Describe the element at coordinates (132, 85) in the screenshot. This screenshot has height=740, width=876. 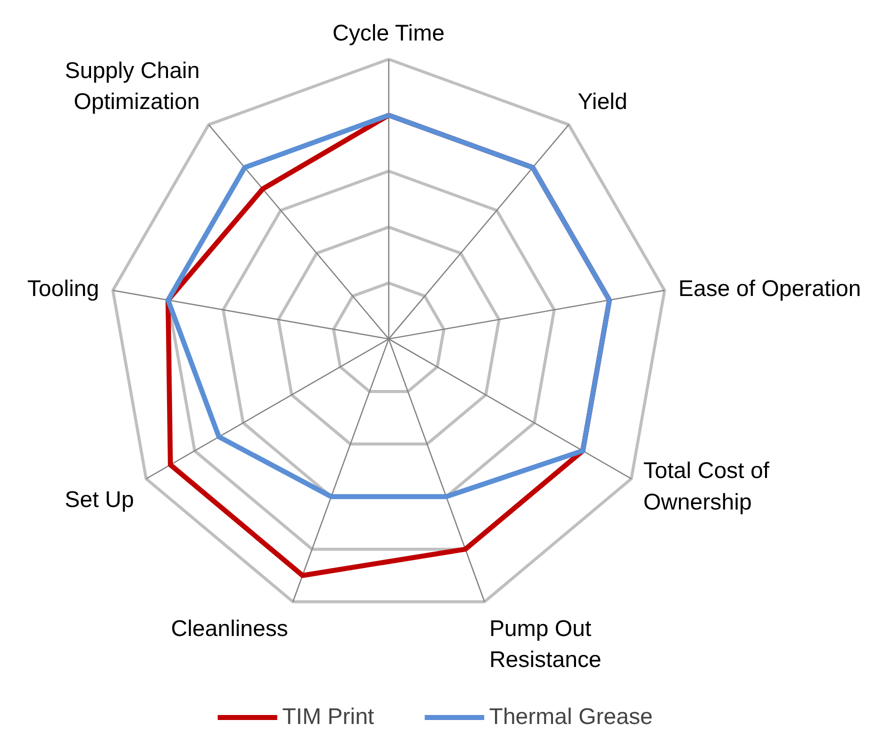
I see `spoke-label: Supply Chain Optimization` at that location.